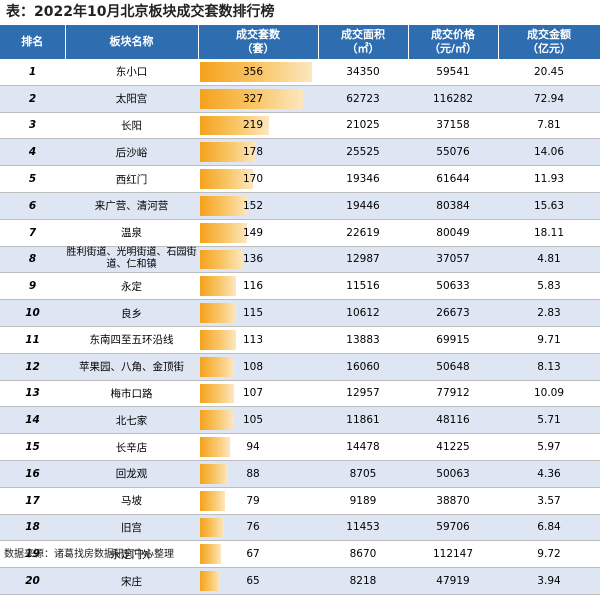  I want to click on header-price: 成交价格 （元/㎡）, so click(453, 42).